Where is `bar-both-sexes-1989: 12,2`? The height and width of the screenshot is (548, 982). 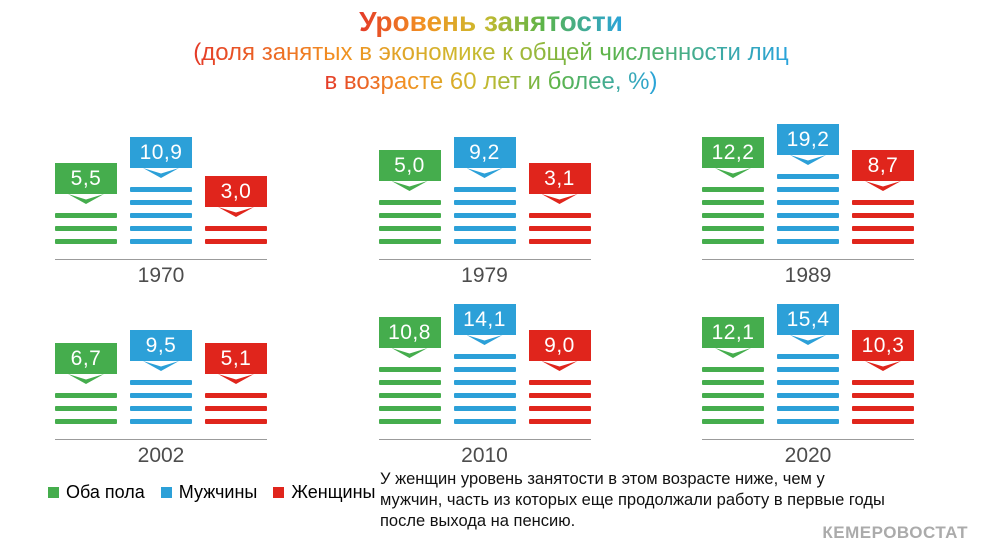 bar-both-sexes-1989: 12,2 is located at coordinates (733, 190).